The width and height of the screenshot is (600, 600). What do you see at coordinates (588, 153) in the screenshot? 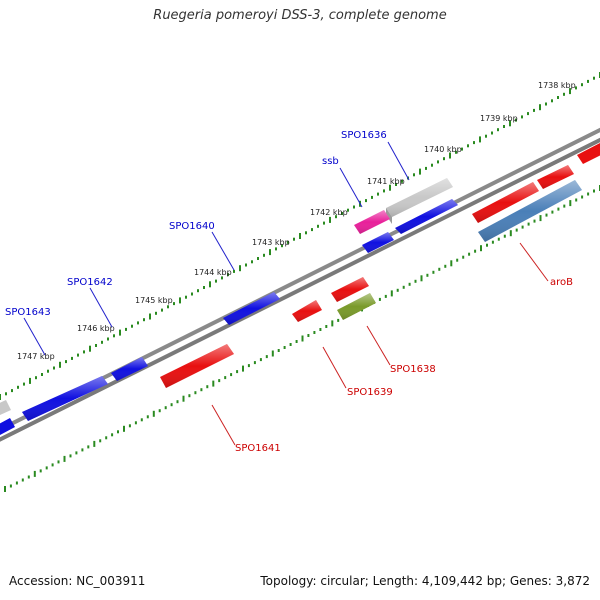
I see `gene-red-c` at bounding box center [588, 153].